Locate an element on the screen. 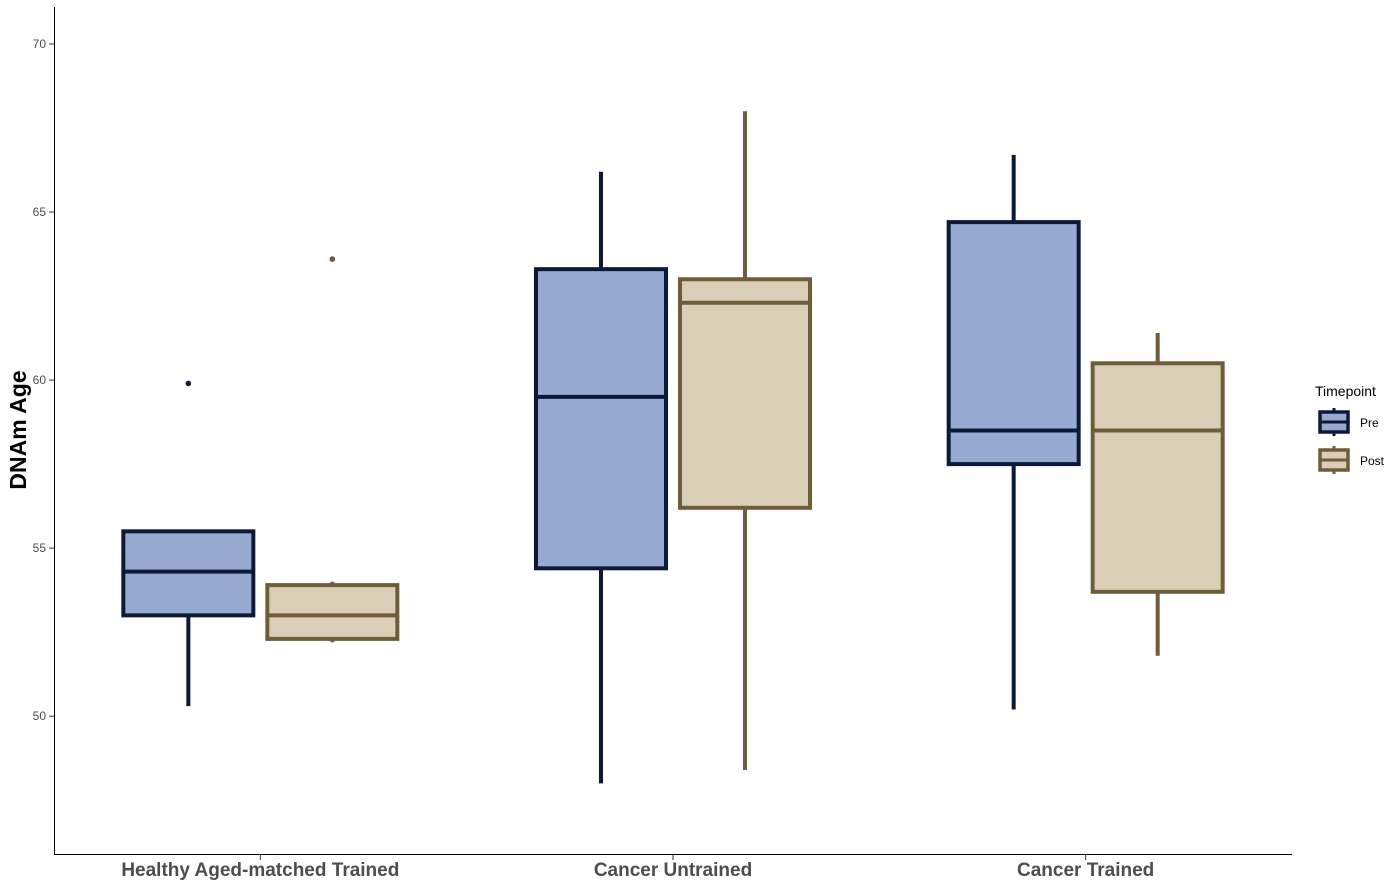 This screenshot has height=887, width=1400. x-tick-label: Healthy Aged-matched Trained is located at coordinates (260, 870).